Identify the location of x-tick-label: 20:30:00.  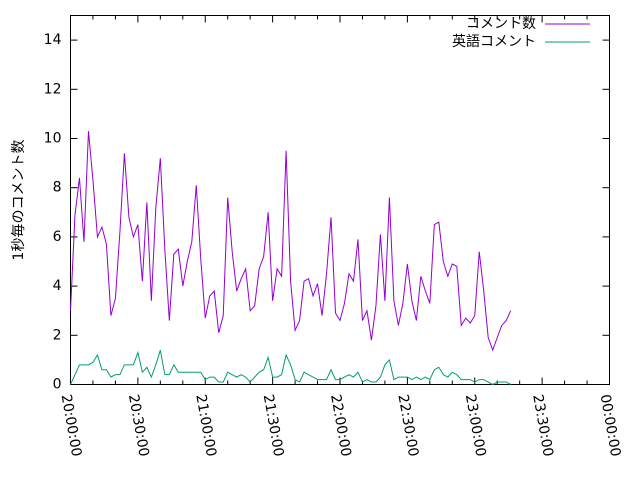
(138, 425).